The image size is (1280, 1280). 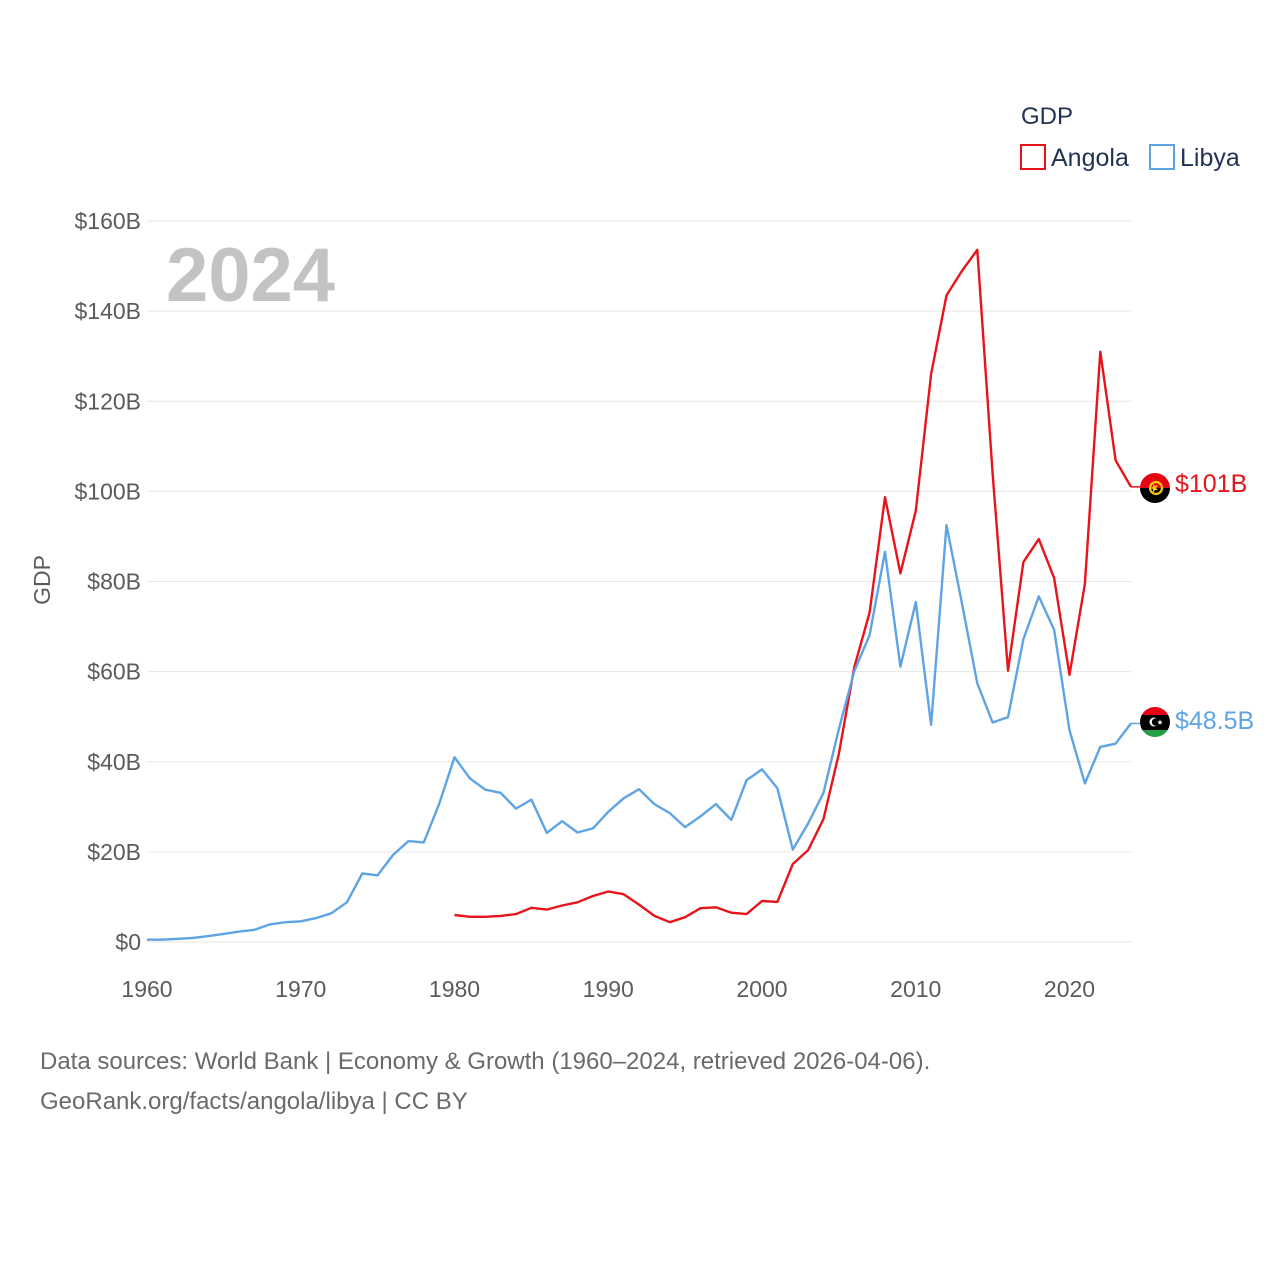 I want to click on y-tick-label: $140B, so click(x=107, y=311).